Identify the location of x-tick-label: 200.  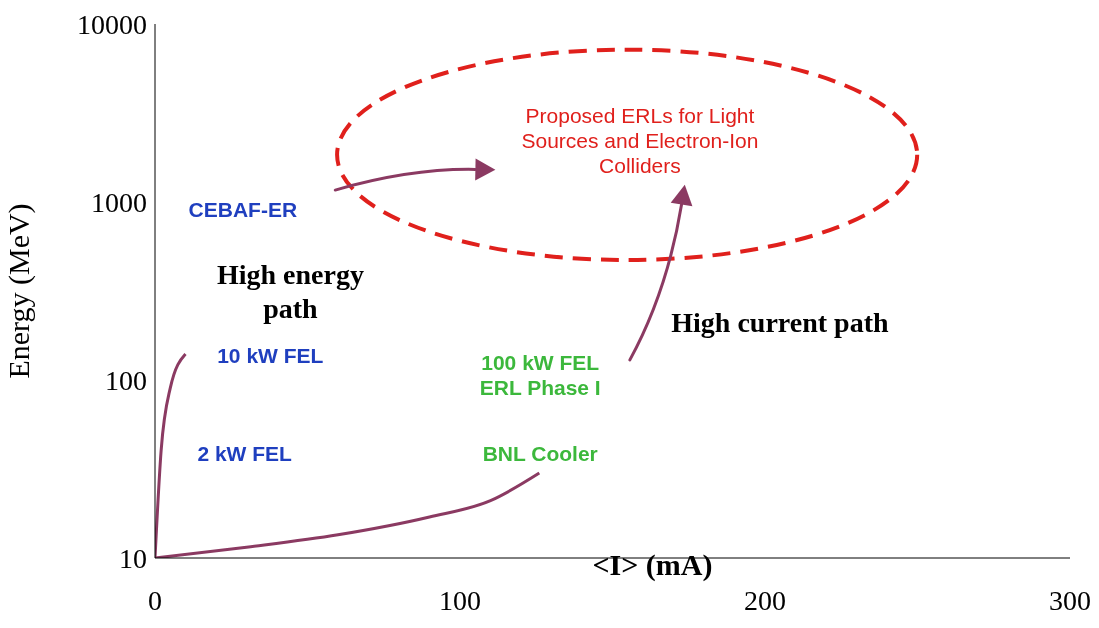
(765, 600).